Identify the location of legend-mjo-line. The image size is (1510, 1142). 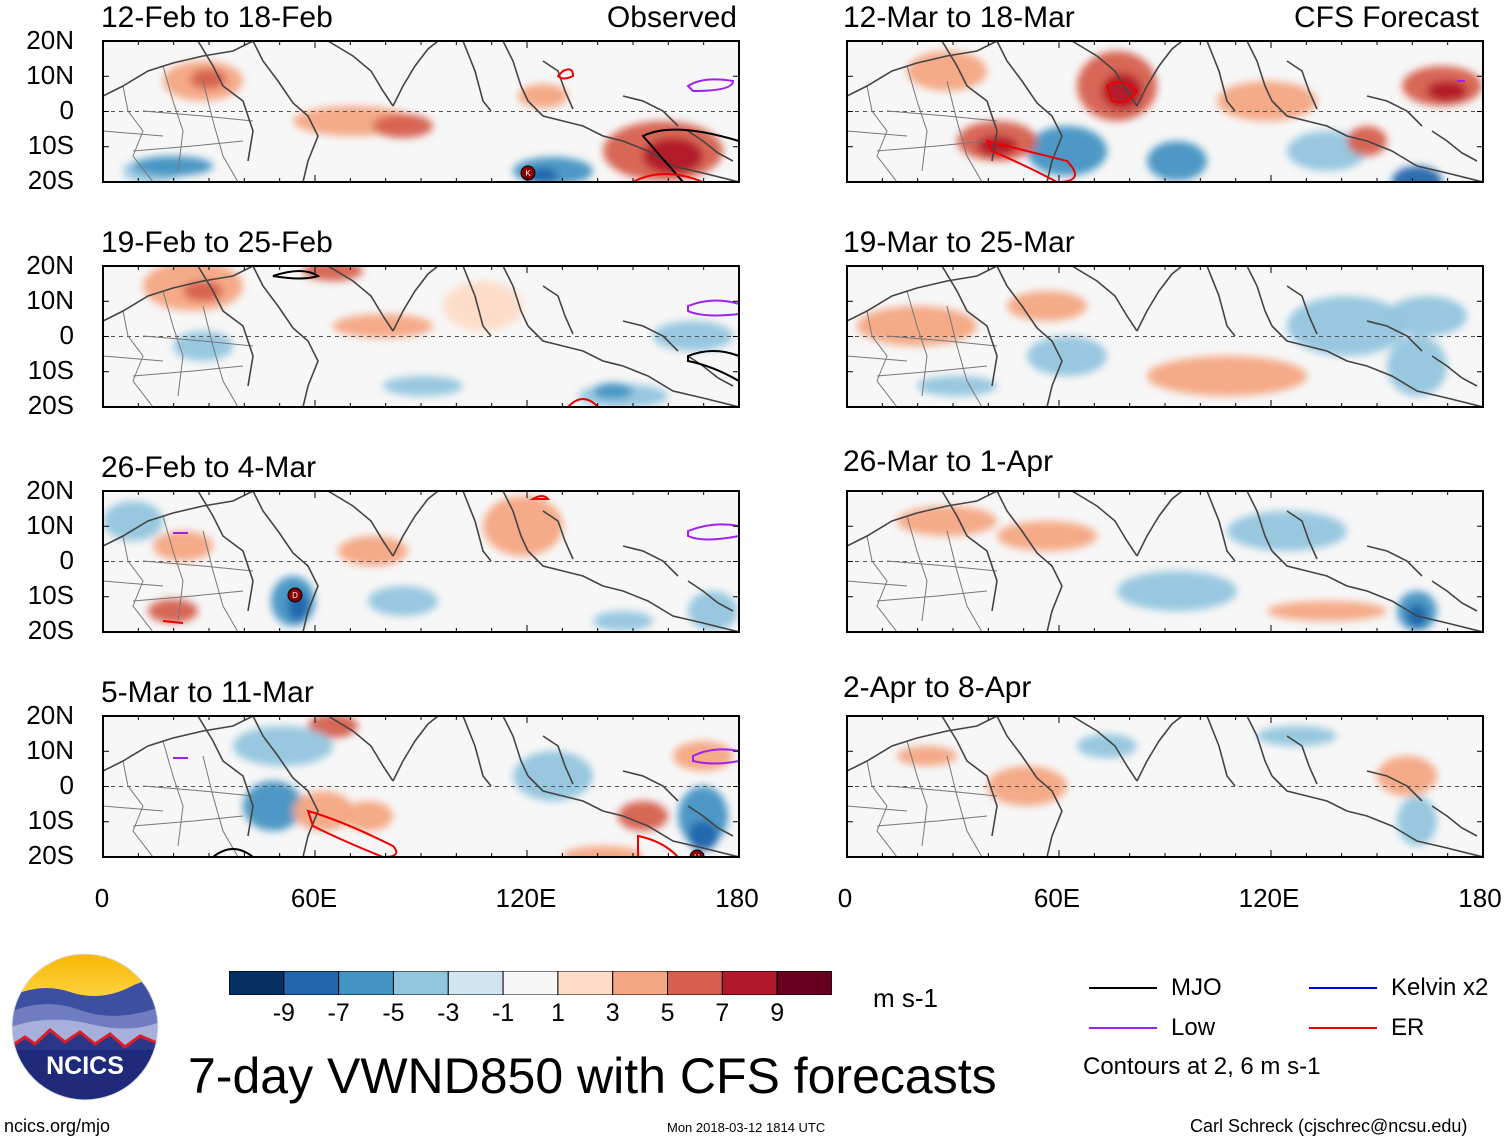
(1123, 988).